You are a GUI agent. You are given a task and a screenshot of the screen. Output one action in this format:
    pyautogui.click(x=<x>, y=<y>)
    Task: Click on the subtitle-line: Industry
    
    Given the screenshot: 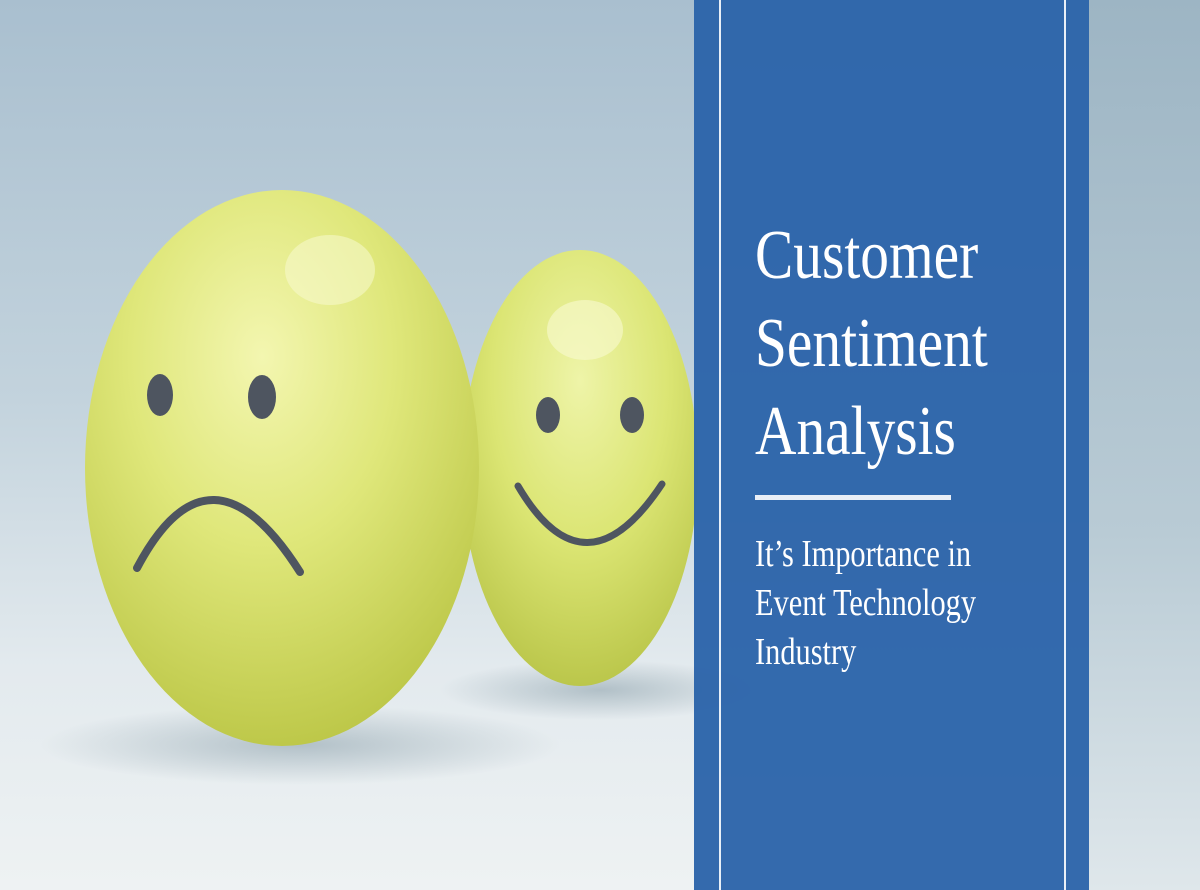 What is the action you would take?
    pyautogui.click(x=806, y=652)
    